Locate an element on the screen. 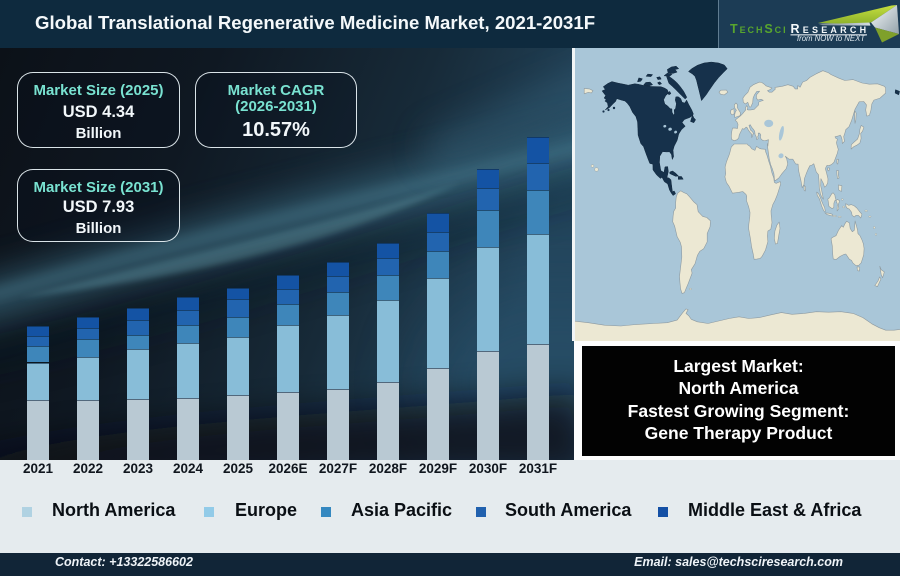 The width and height of the screenshot is (900, 576). svg-text: from NOW to NEXT is located at coordinates (831, 38).